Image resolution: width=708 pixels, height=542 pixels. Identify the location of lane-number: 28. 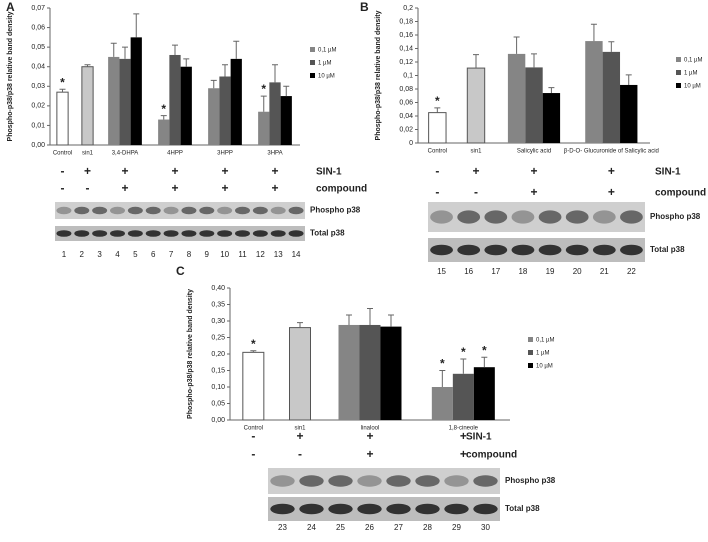
(427, 527).